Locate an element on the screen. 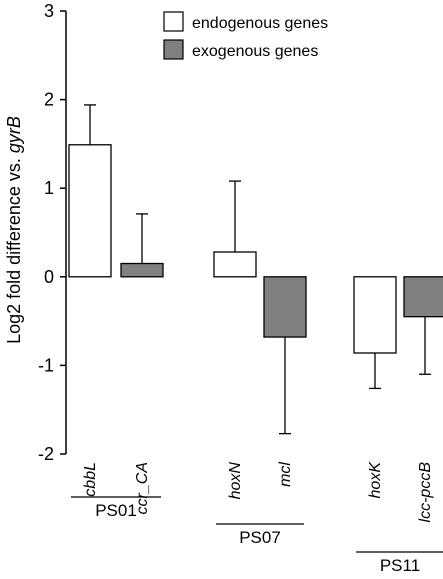  y-tick-label: 0 is located at coordinates (49, 277).